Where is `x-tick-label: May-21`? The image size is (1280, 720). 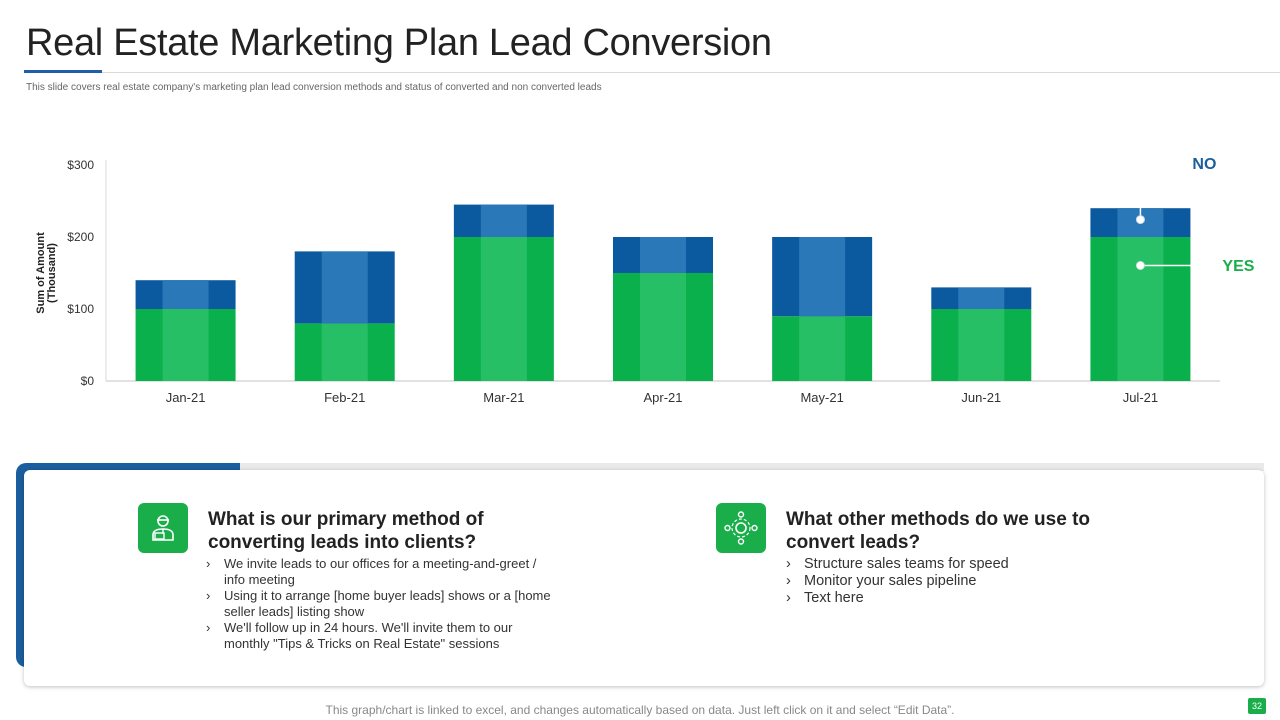
x-tick-label: May-21 is located at coordinates (821, 397).